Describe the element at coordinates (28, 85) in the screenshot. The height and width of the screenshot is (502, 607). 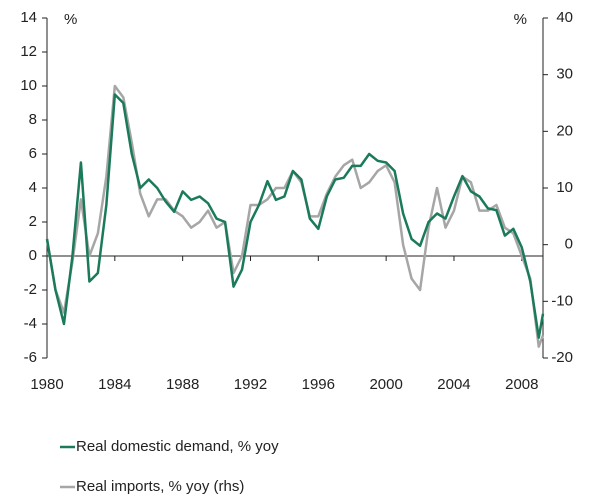
I see `y-tick-label: 10` at that location.